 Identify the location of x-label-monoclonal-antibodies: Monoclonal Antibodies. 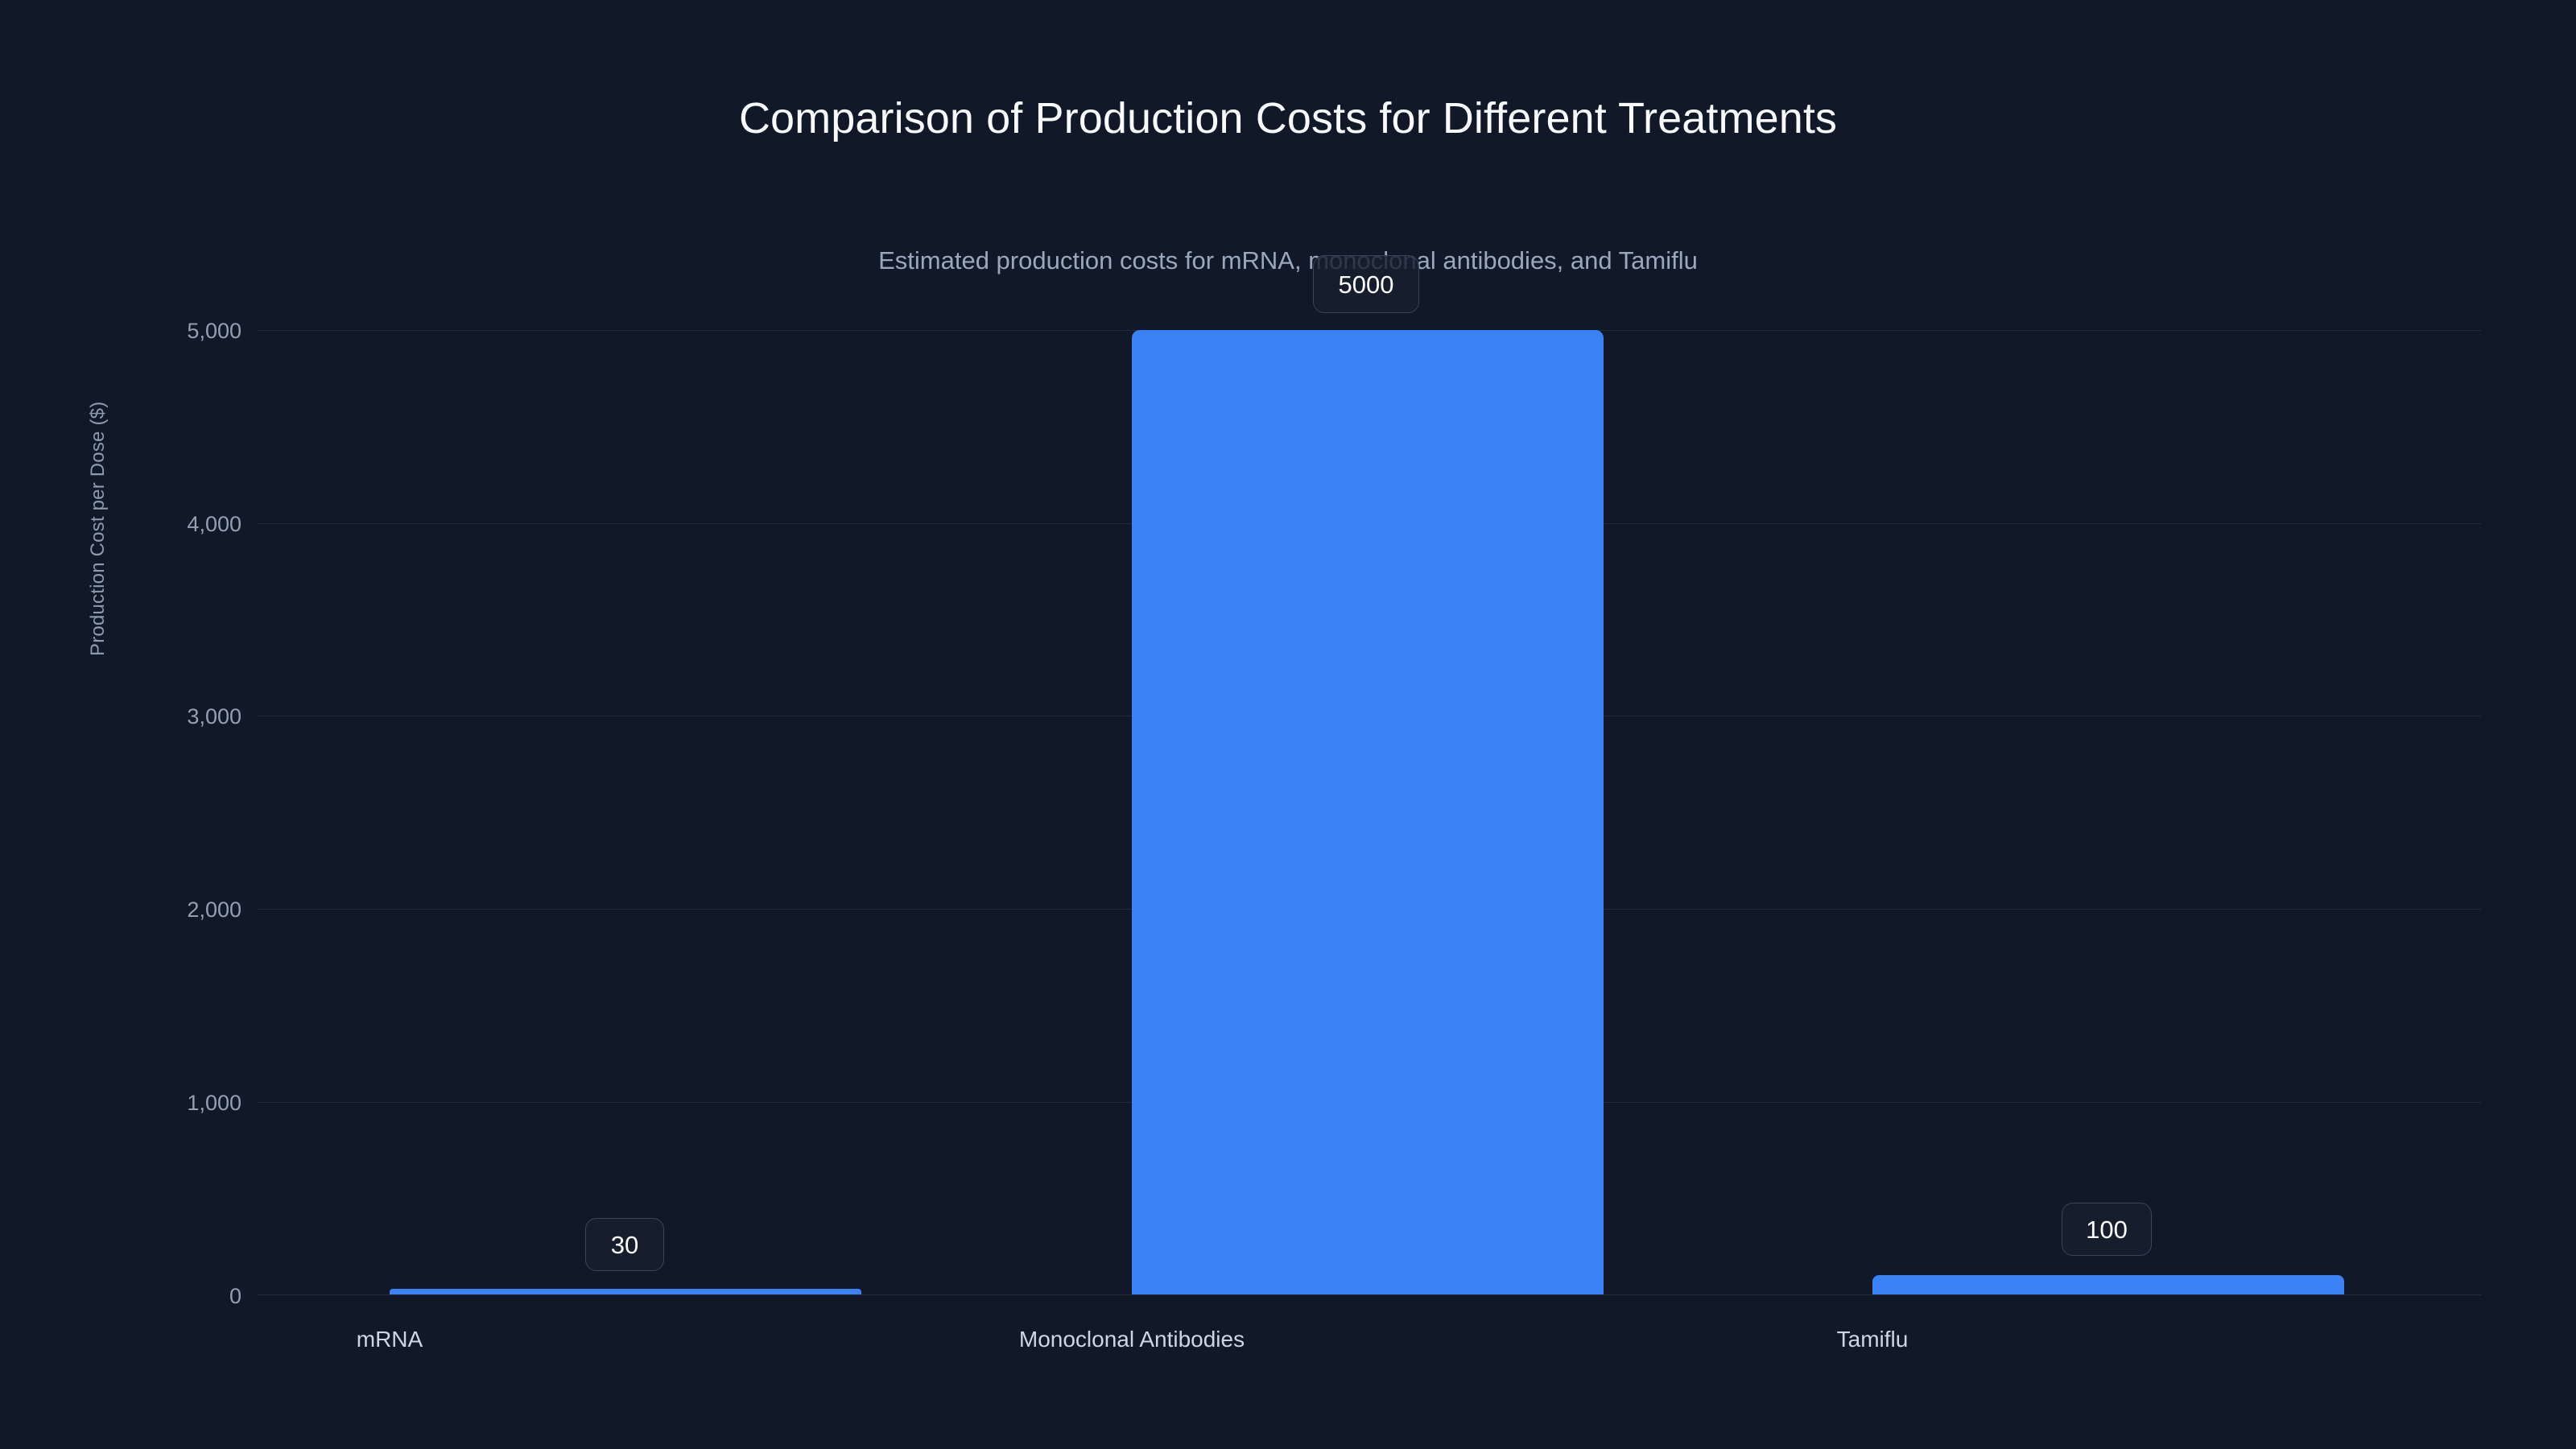
(1131, 1339).